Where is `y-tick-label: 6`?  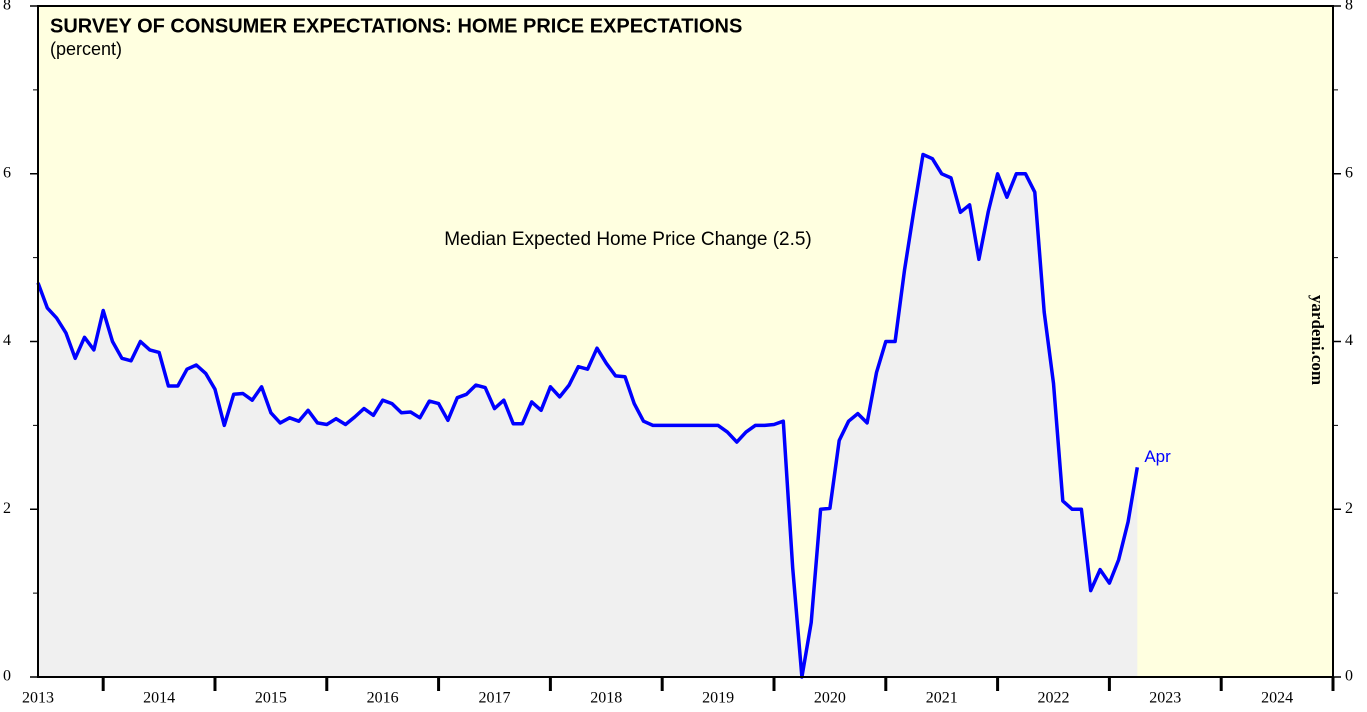 y-tick-label: 6 is located at coordinates (7, 172).